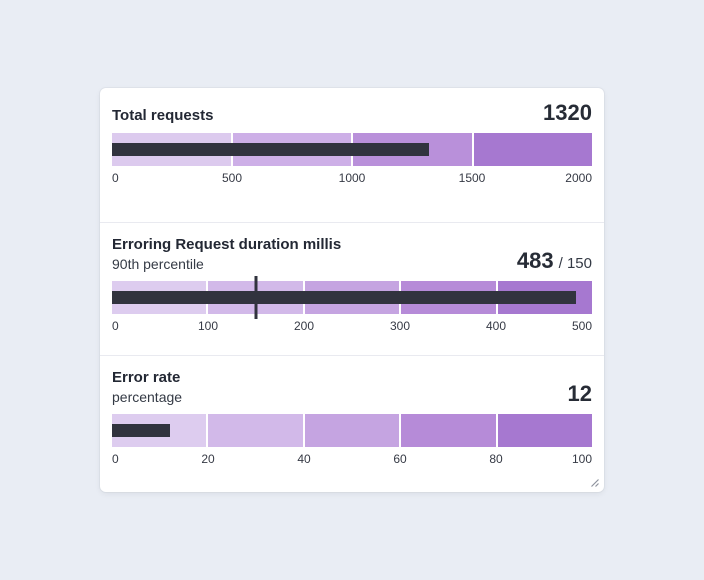  Describe the element at coordinates (256, 297) in the screenshot. I see `bullet-target-marker` at that location.